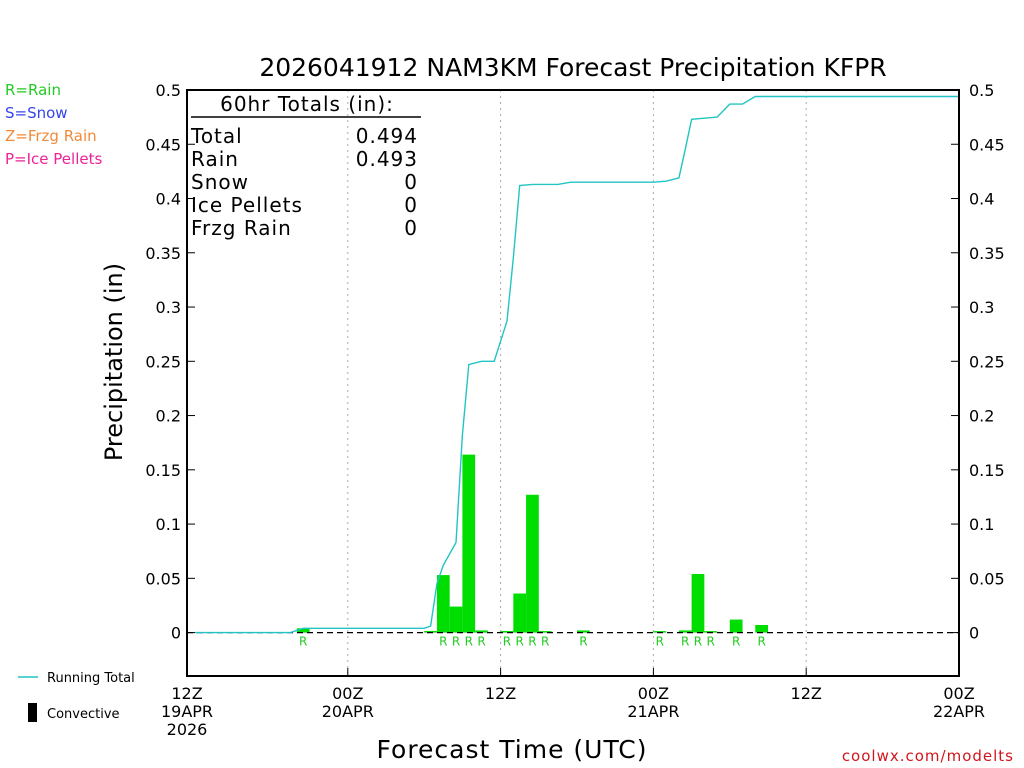  I want to click on convective-legend-label: Convective, so click(83, 714).